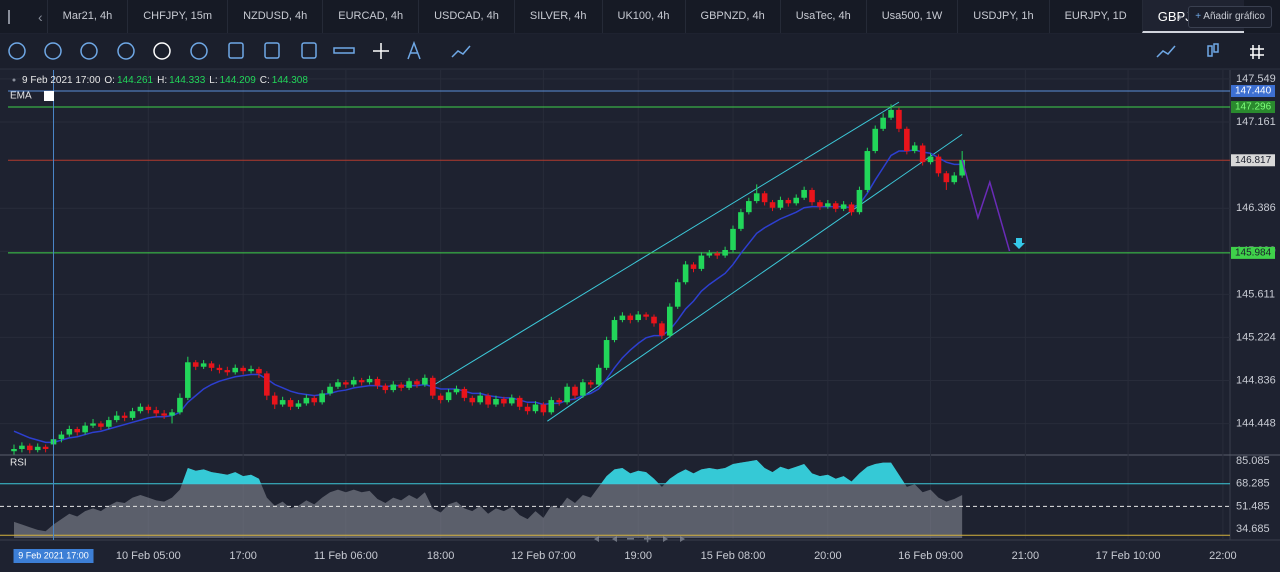 The width and height of the screenshot is (1280, 572). What do you see at coordinates (828, 556) in the screenshot?
I see `x-tick-label: 20:00` at bounding box center [828, 556].